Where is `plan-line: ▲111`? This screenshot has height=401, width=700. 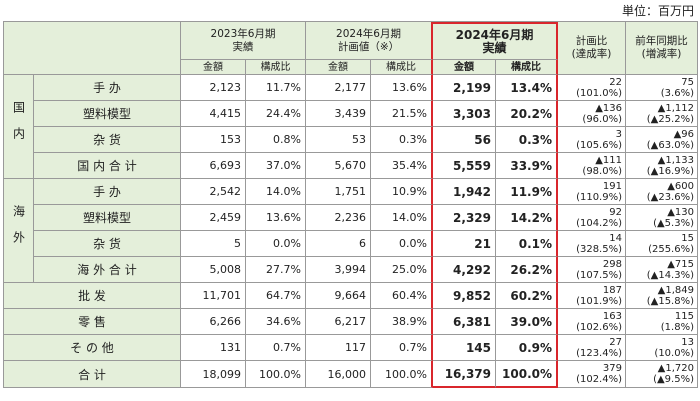 plan-line: ▲111 is located at coordinates (608, 160).